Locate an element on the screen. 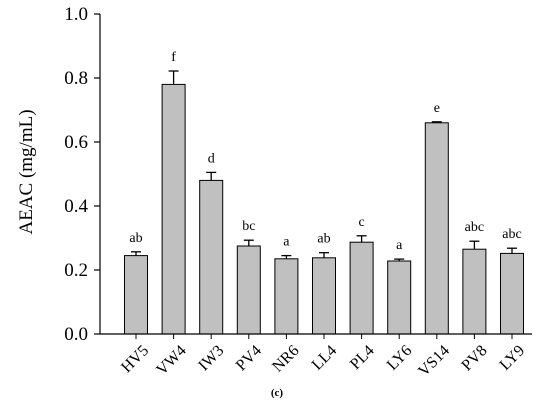  y-tick-label: 0.0 is located at coordinates (76, 334).